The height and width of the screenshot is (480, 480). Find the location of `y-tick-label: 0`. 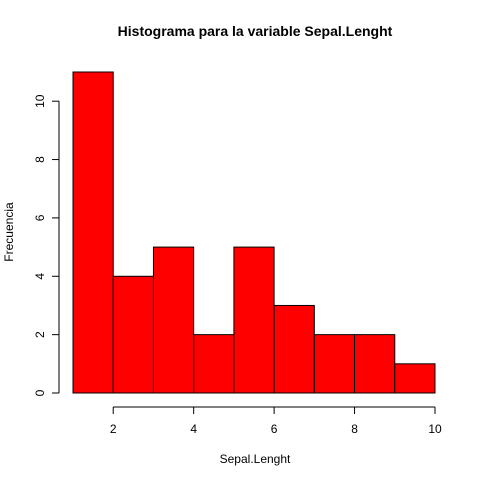

y-tick-label: 0 is located at coordinates (40, 392).